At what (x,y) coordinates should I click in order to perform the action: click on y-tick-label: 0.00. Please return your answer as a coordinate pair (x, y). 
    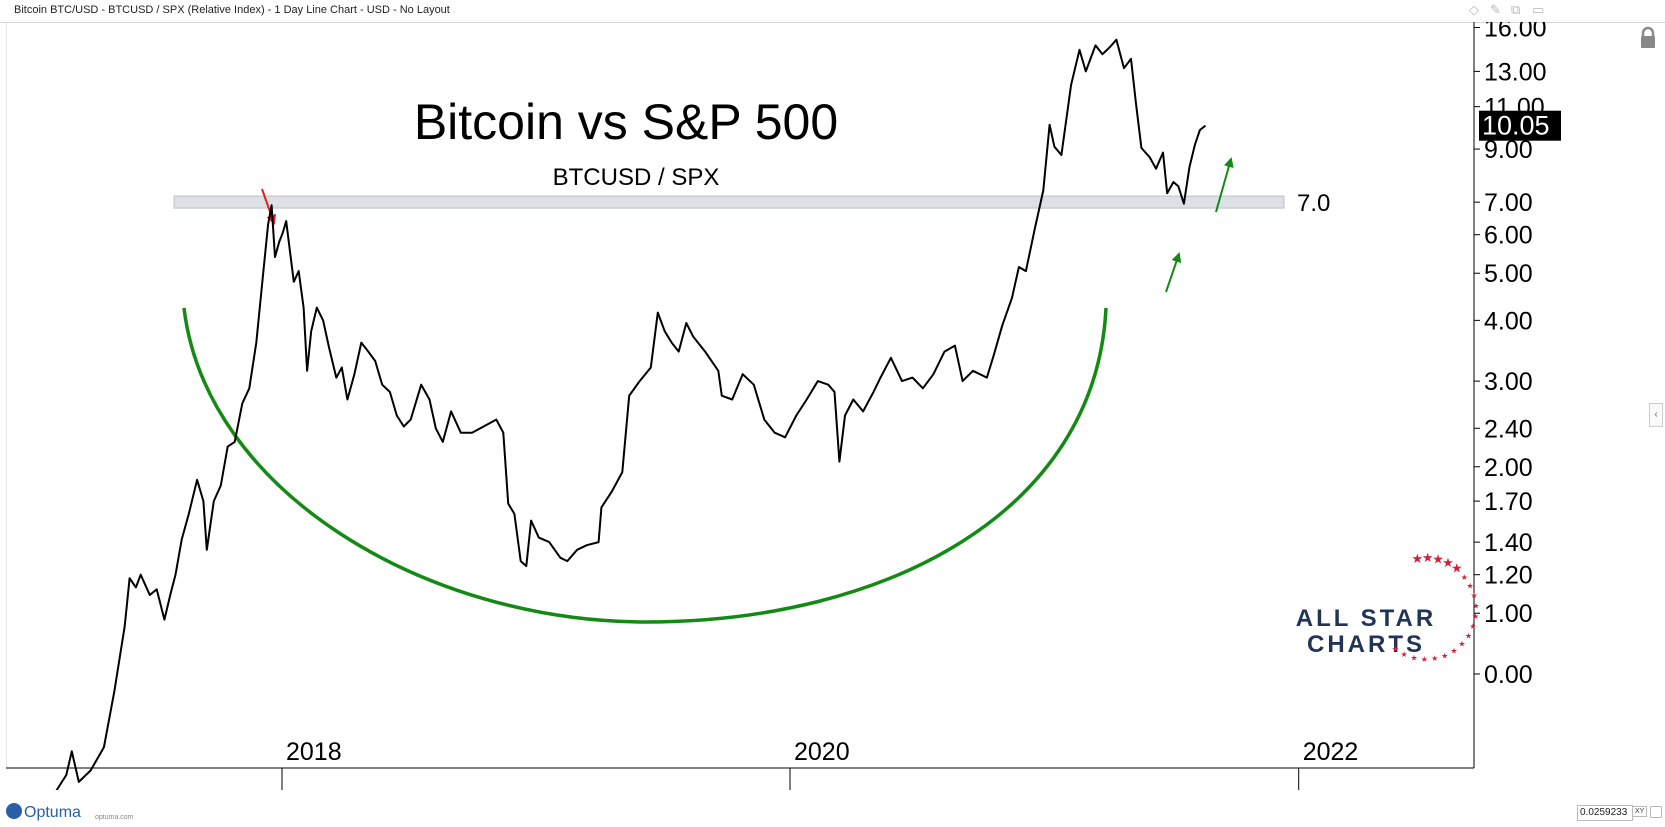
    Looking at the image, I should click on (1508, 675).